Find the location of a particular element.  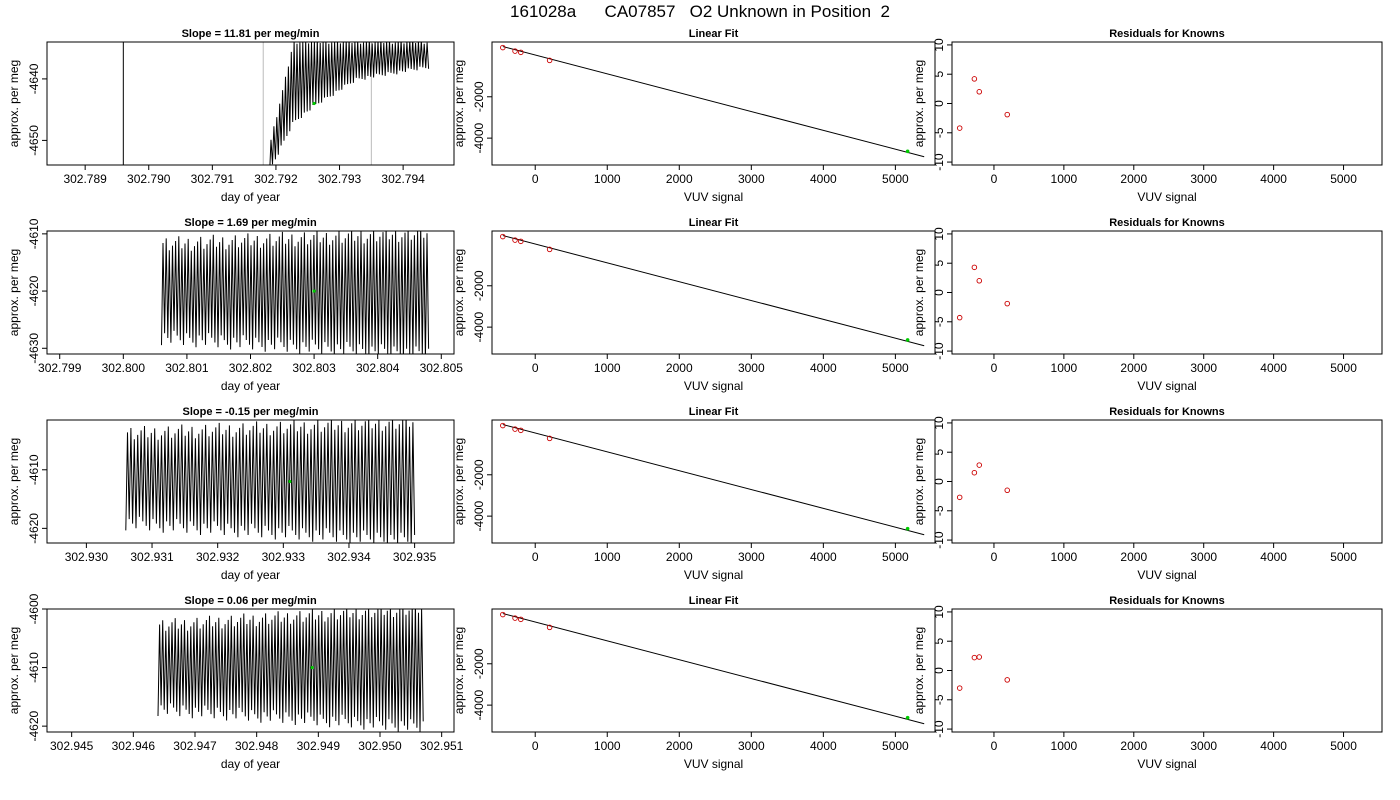

r2-resid-xtick-label: 4000 is located at coordinates (1273, 557).